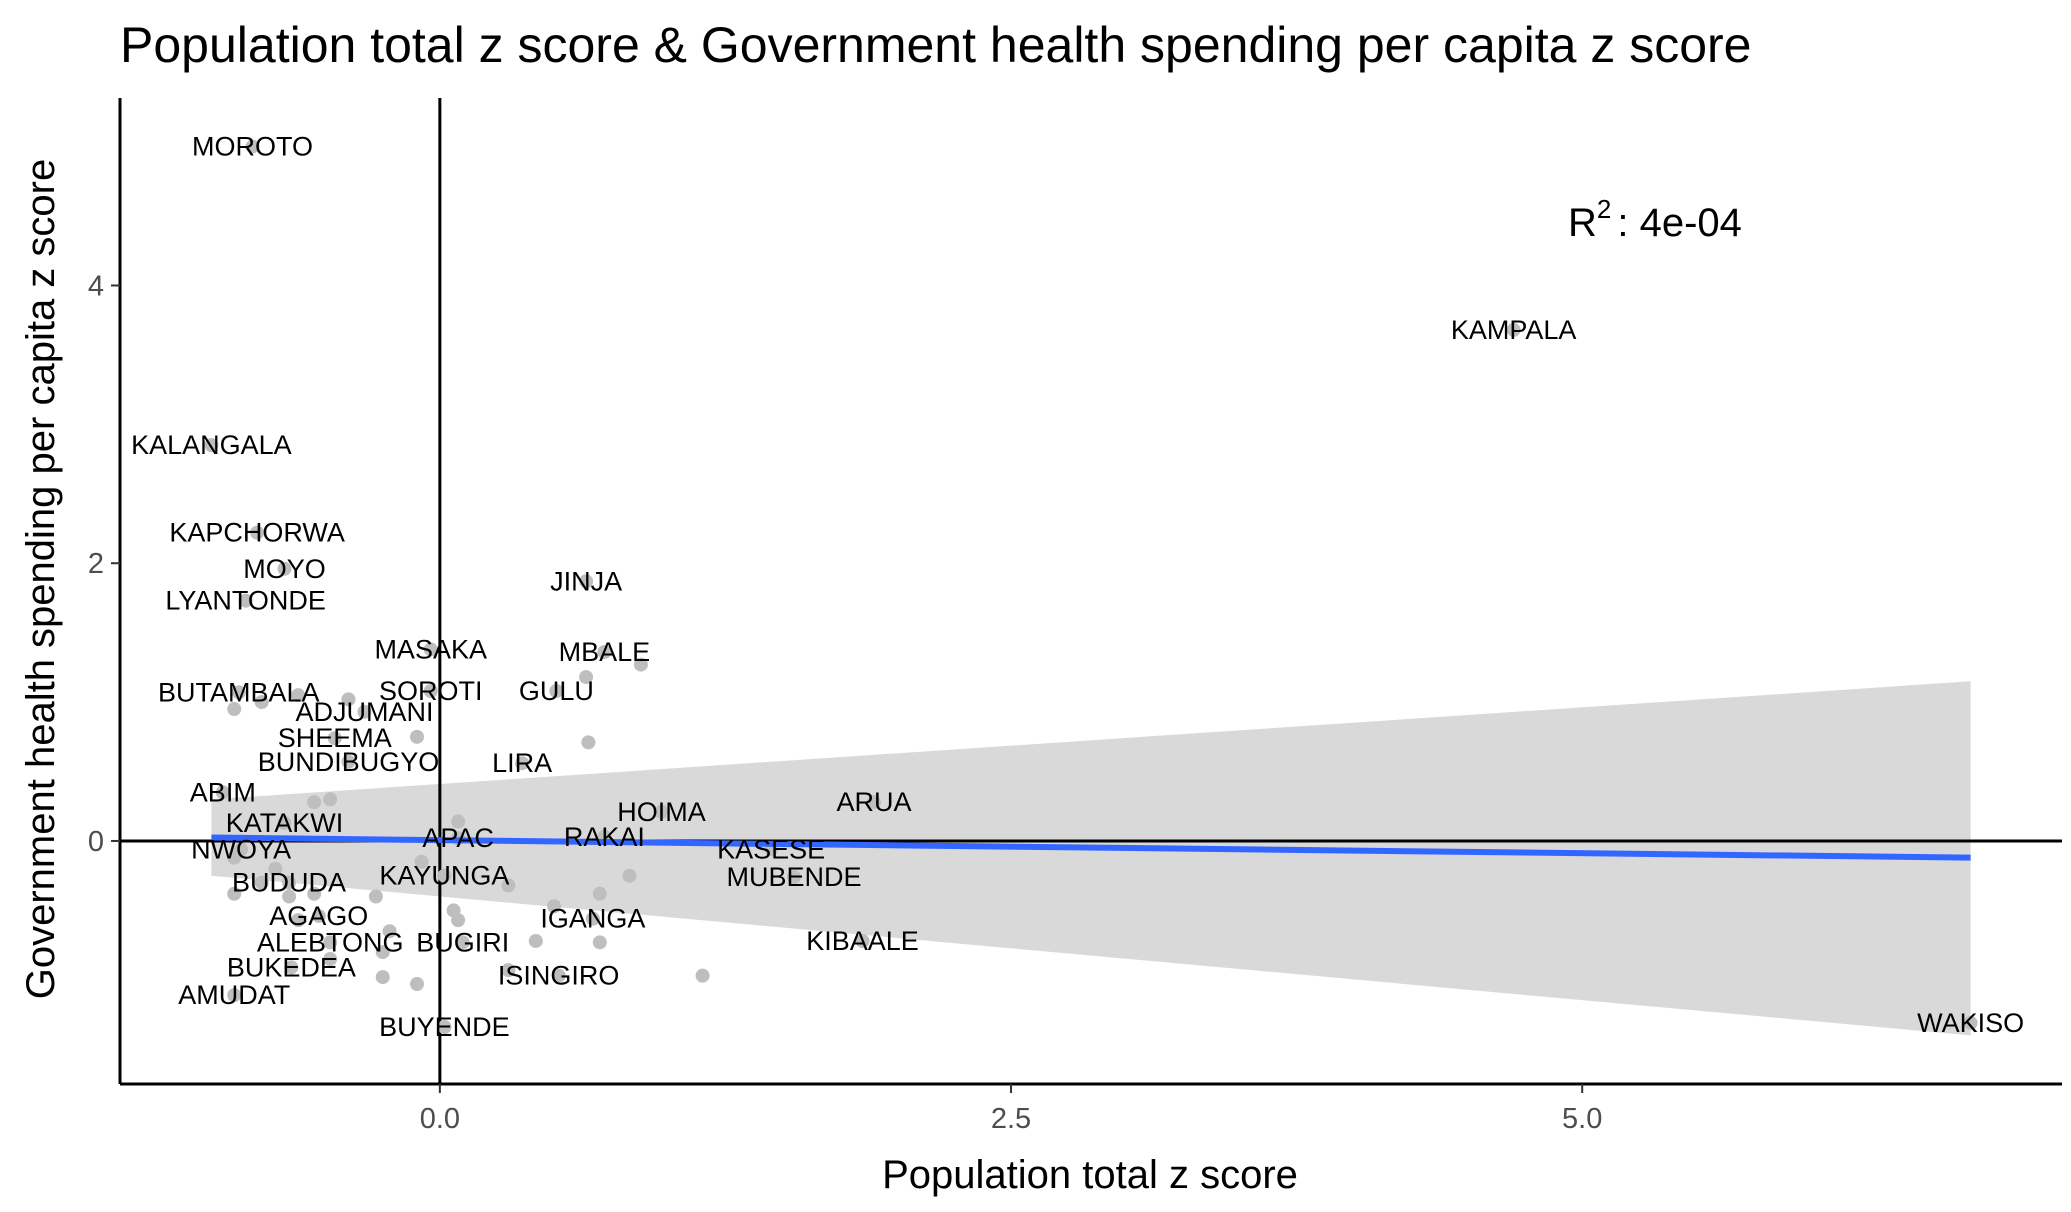 The image size is (2071, 1212). I want to click on point-label-amudat: AMUDAT, so click(234, 995).